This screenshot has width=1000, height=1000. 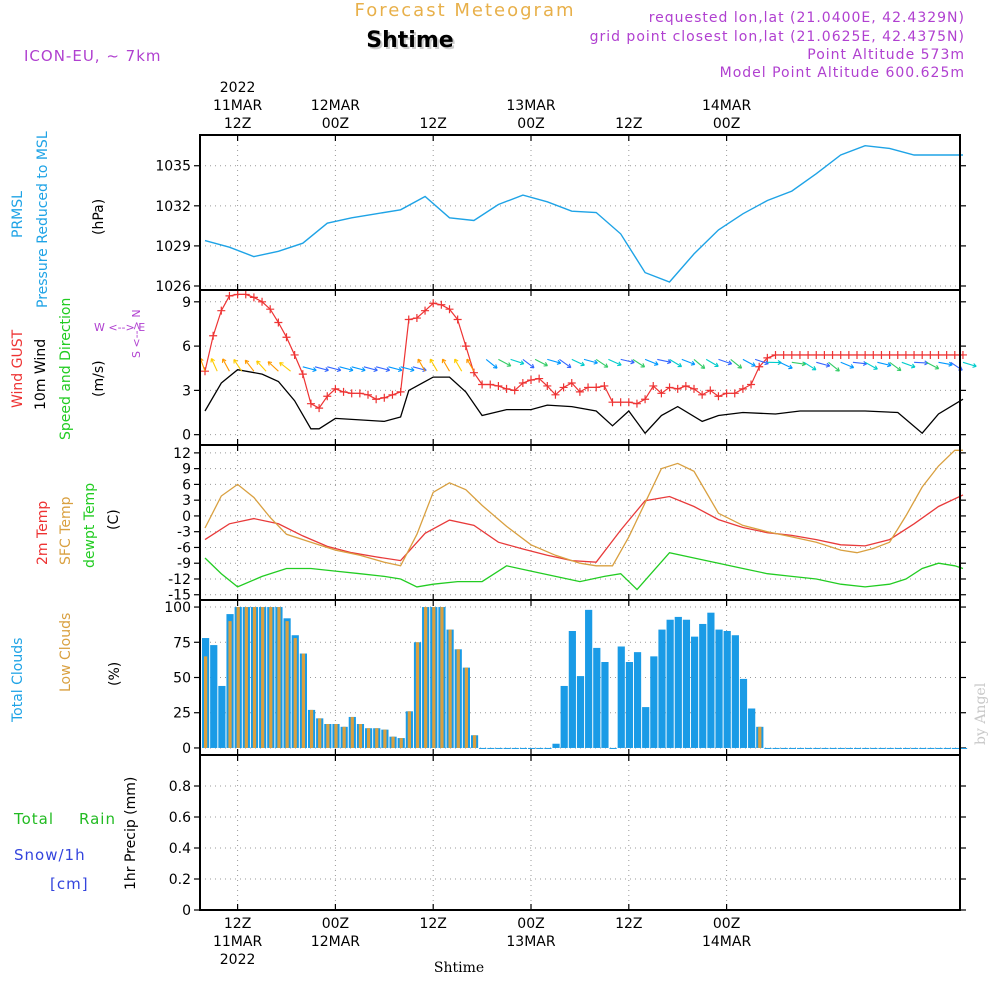 I want to click on wind10-line, so click(x=584, y=402).